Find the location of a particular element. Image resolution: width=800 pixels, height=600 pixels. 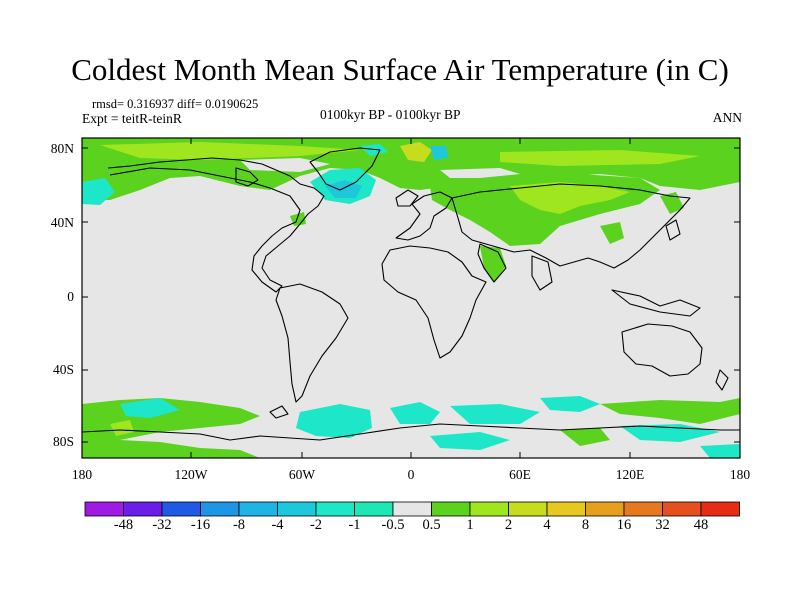

stats-text: rmsd= 0.316937 diff= 0.0190625 is located at coordinates (175, 104).